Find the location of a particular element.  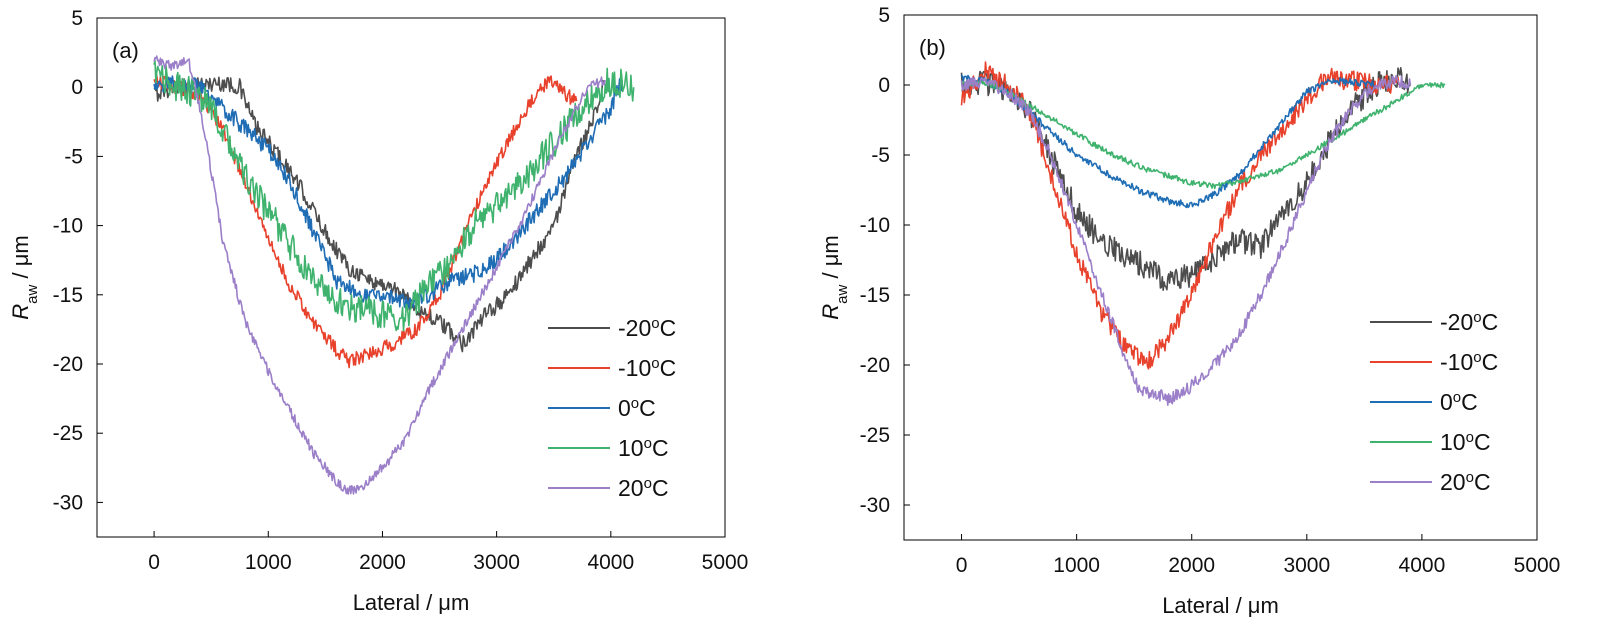

panel-label: (a) is located at coordinates (125, 50).